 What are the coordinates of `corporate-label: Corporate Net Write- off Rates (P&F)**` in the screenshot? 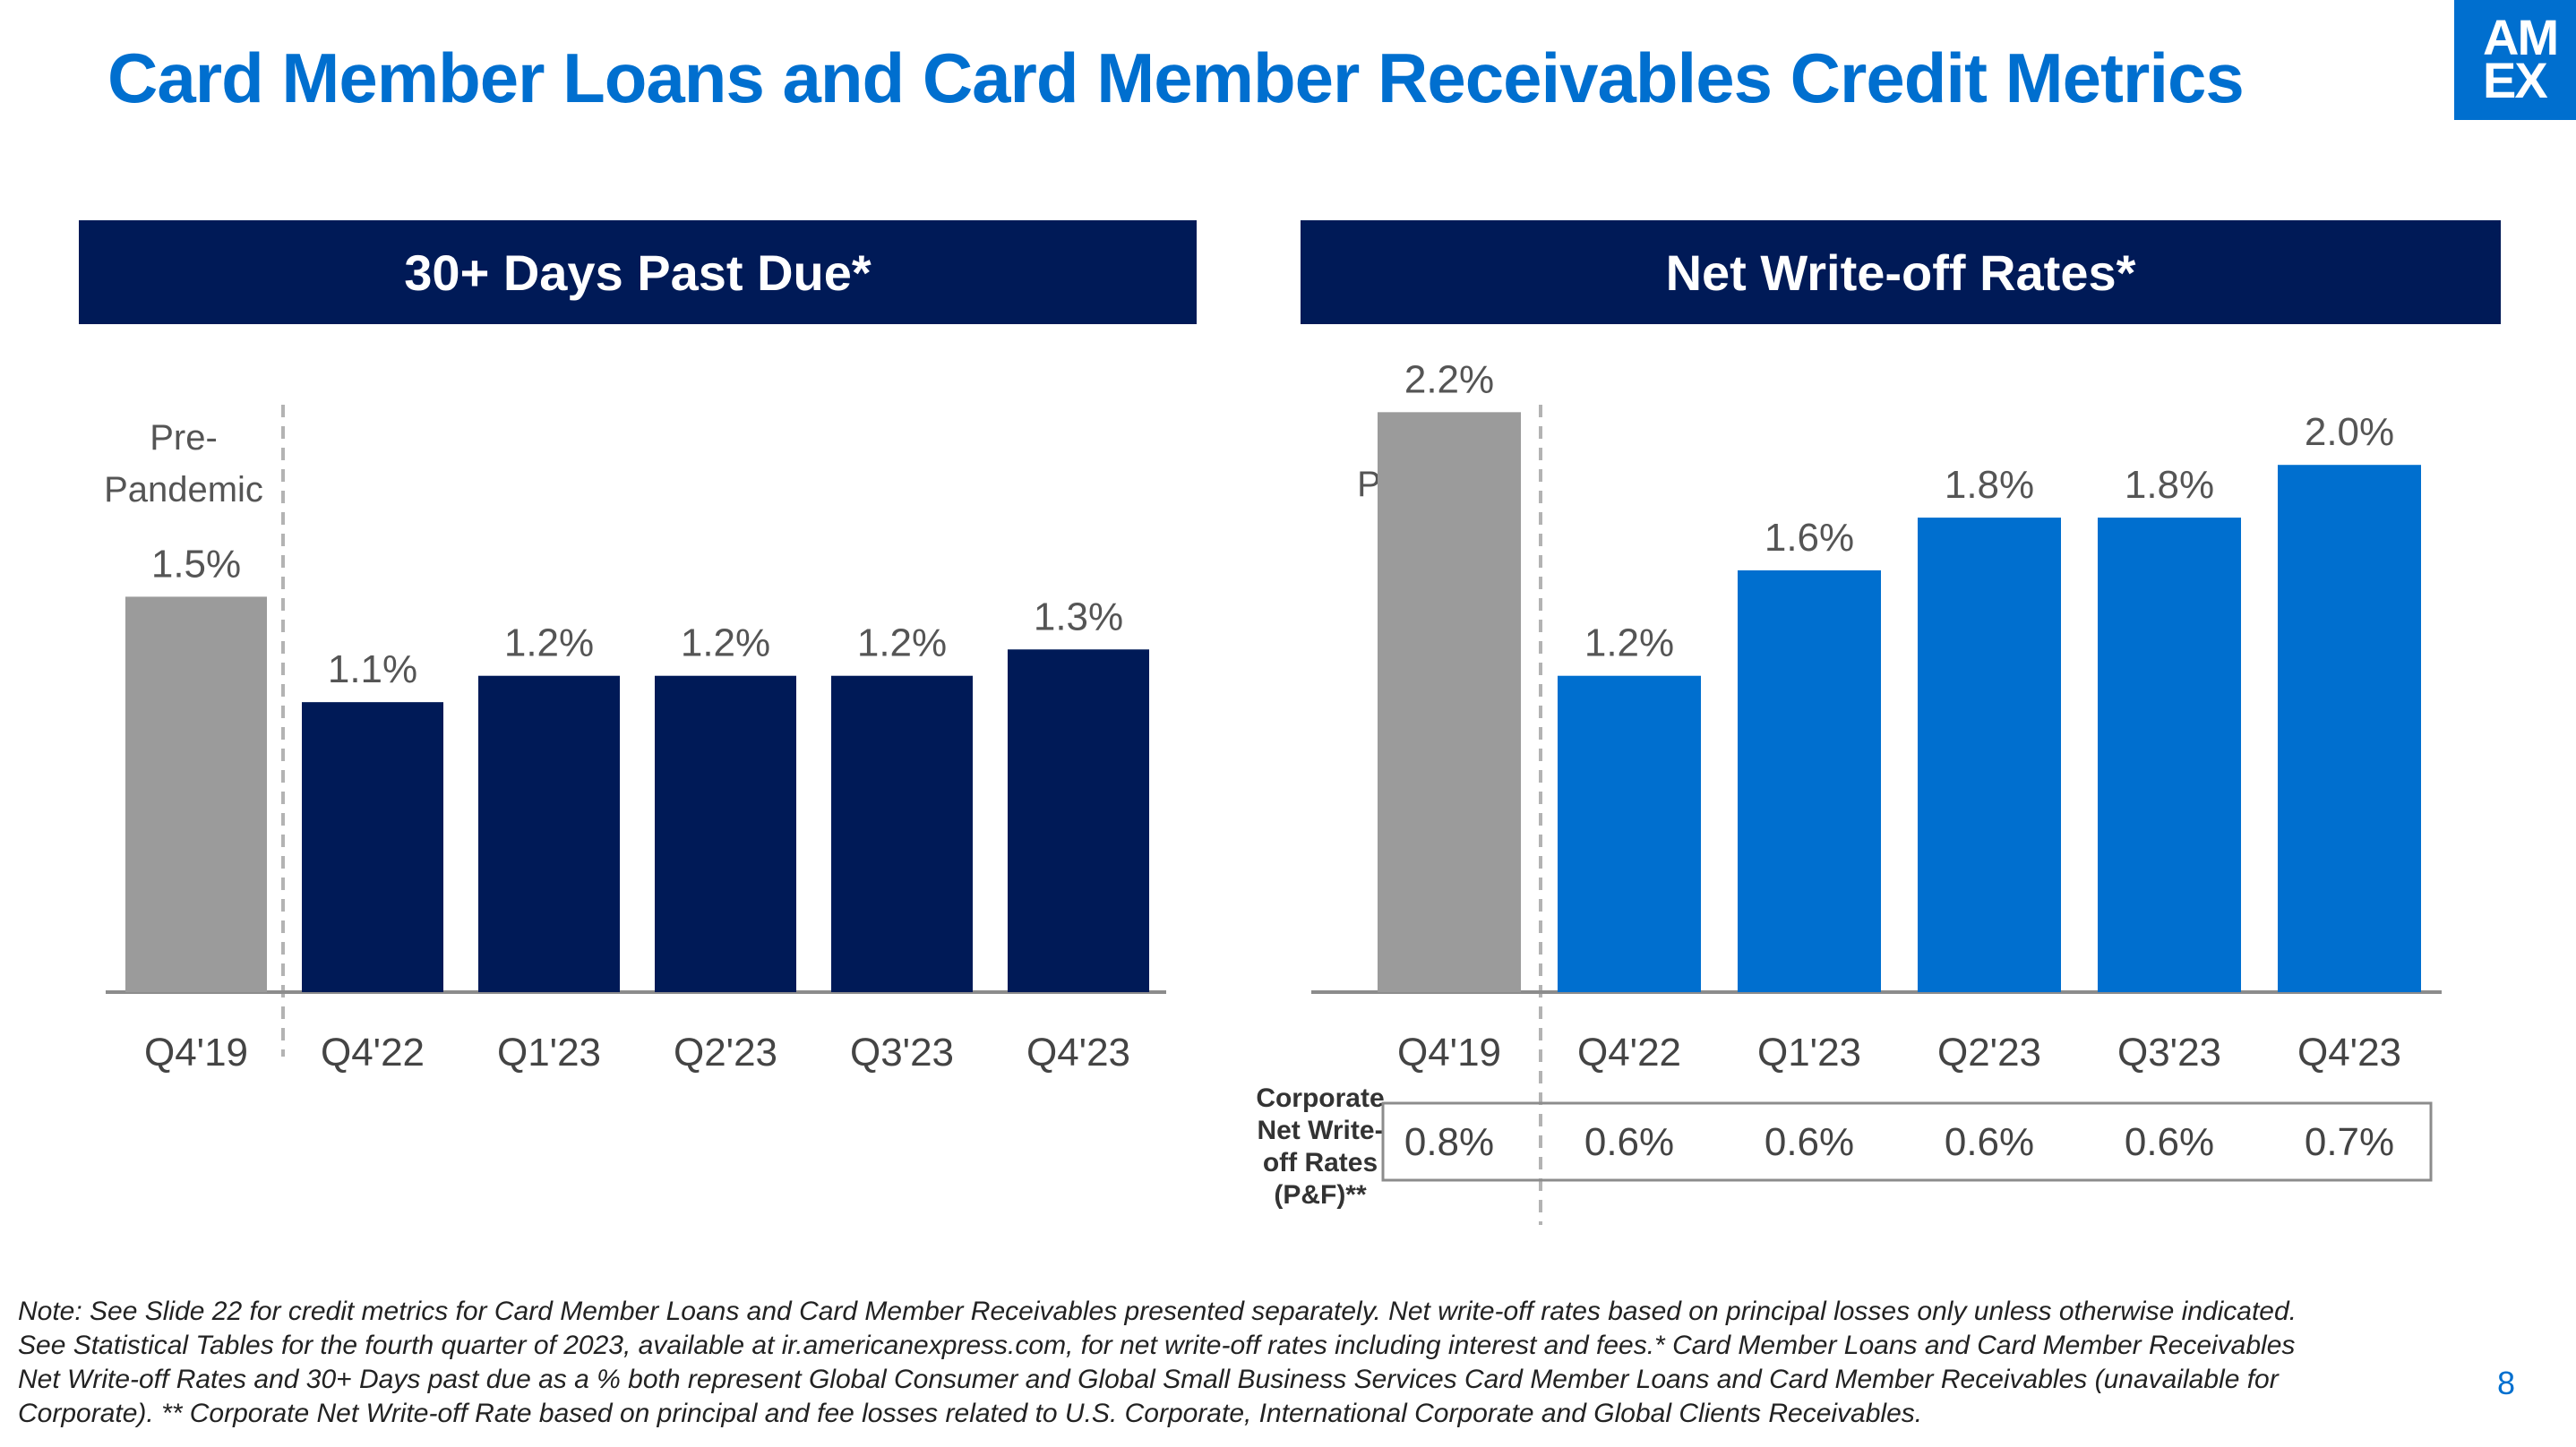 It's located at (1320, 1146).